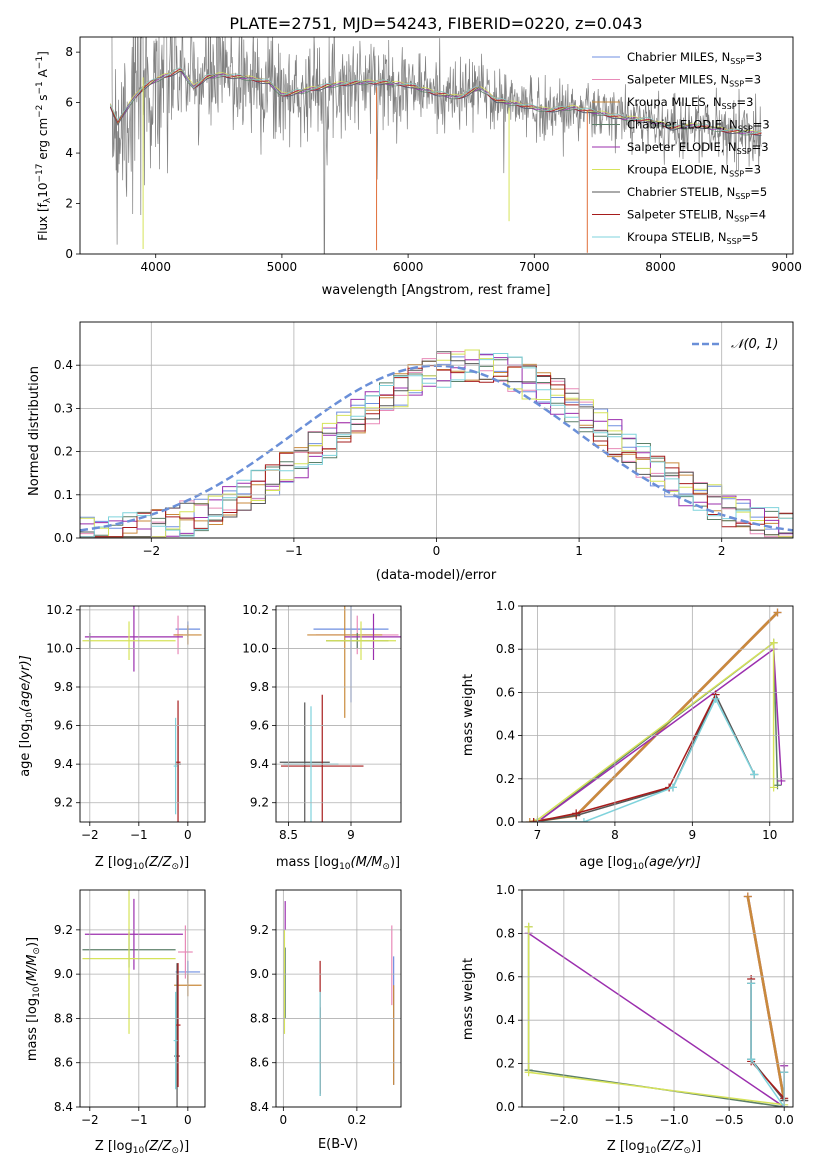 This screenshot has width=819, height=1170. What do you see at coordinates (436, 449) in the screenshot?
I see `residual-histogram-step` at bounding box center [436, 449].